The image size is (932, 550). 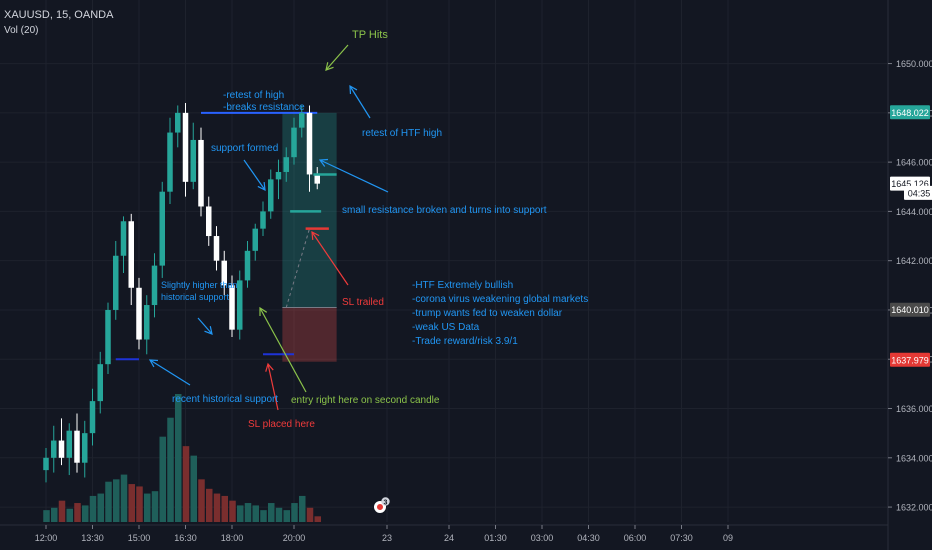 What do you see at coordinates (281, 424) in the screenshot?
I see `annotation-text: SL placed here` at bounding box center [281, 424].